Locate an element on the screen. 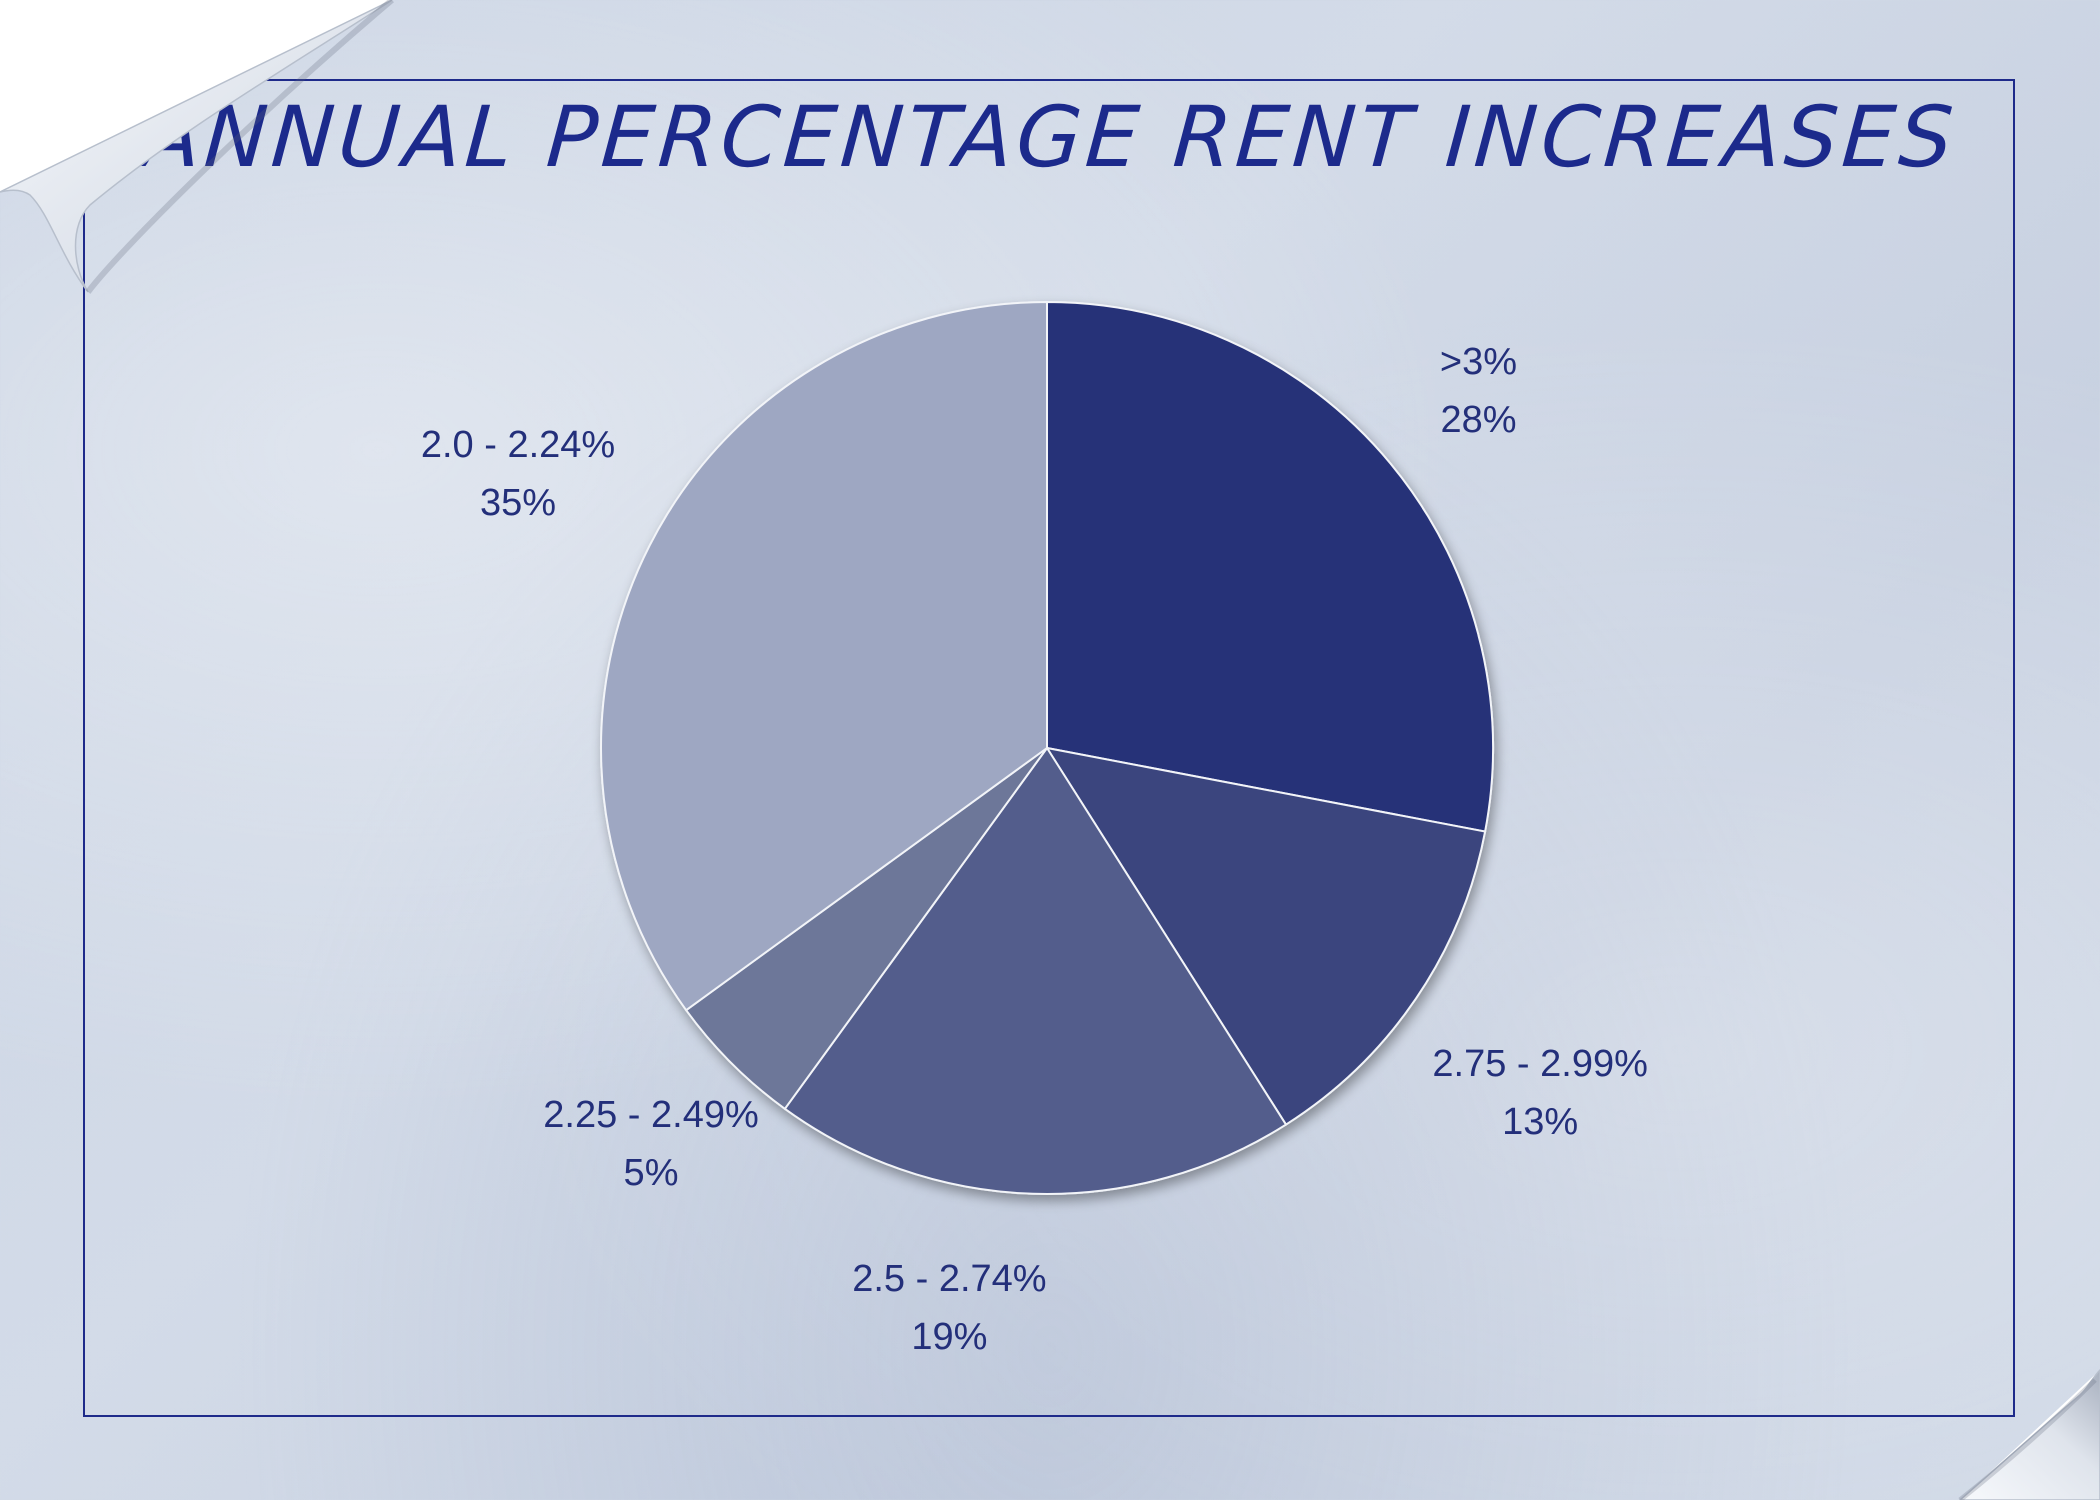  slice-value-label: 5% is located at coordinates (651, 1172).